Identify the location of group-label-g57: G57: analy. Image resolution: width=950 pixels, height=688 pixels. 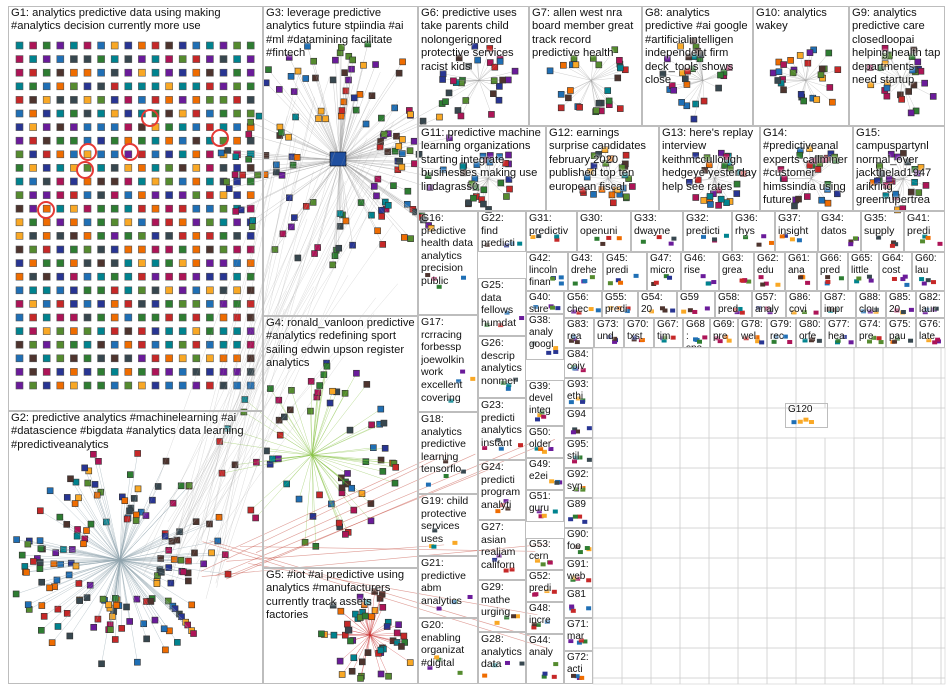
(767, 303).